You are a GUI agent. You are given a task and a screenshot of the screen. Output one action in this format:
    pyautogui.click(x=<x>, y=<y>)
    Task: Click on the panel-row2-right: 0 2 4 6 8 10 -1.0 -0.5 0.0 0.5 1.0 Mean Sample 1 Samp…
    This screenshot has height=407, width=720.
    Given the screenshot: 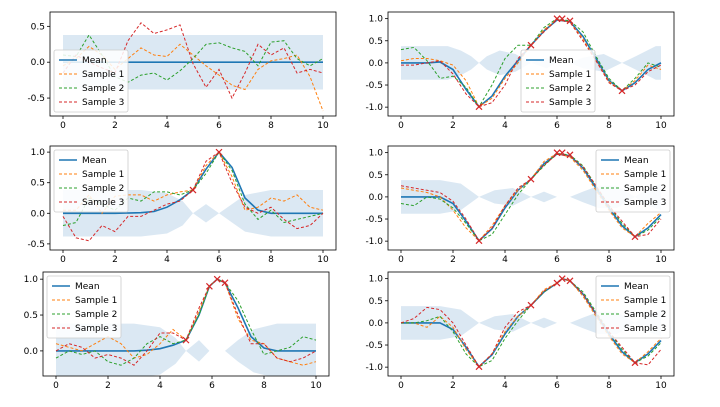 What is the action you would take?
    pyautogui.click(x=520, y=205)
    